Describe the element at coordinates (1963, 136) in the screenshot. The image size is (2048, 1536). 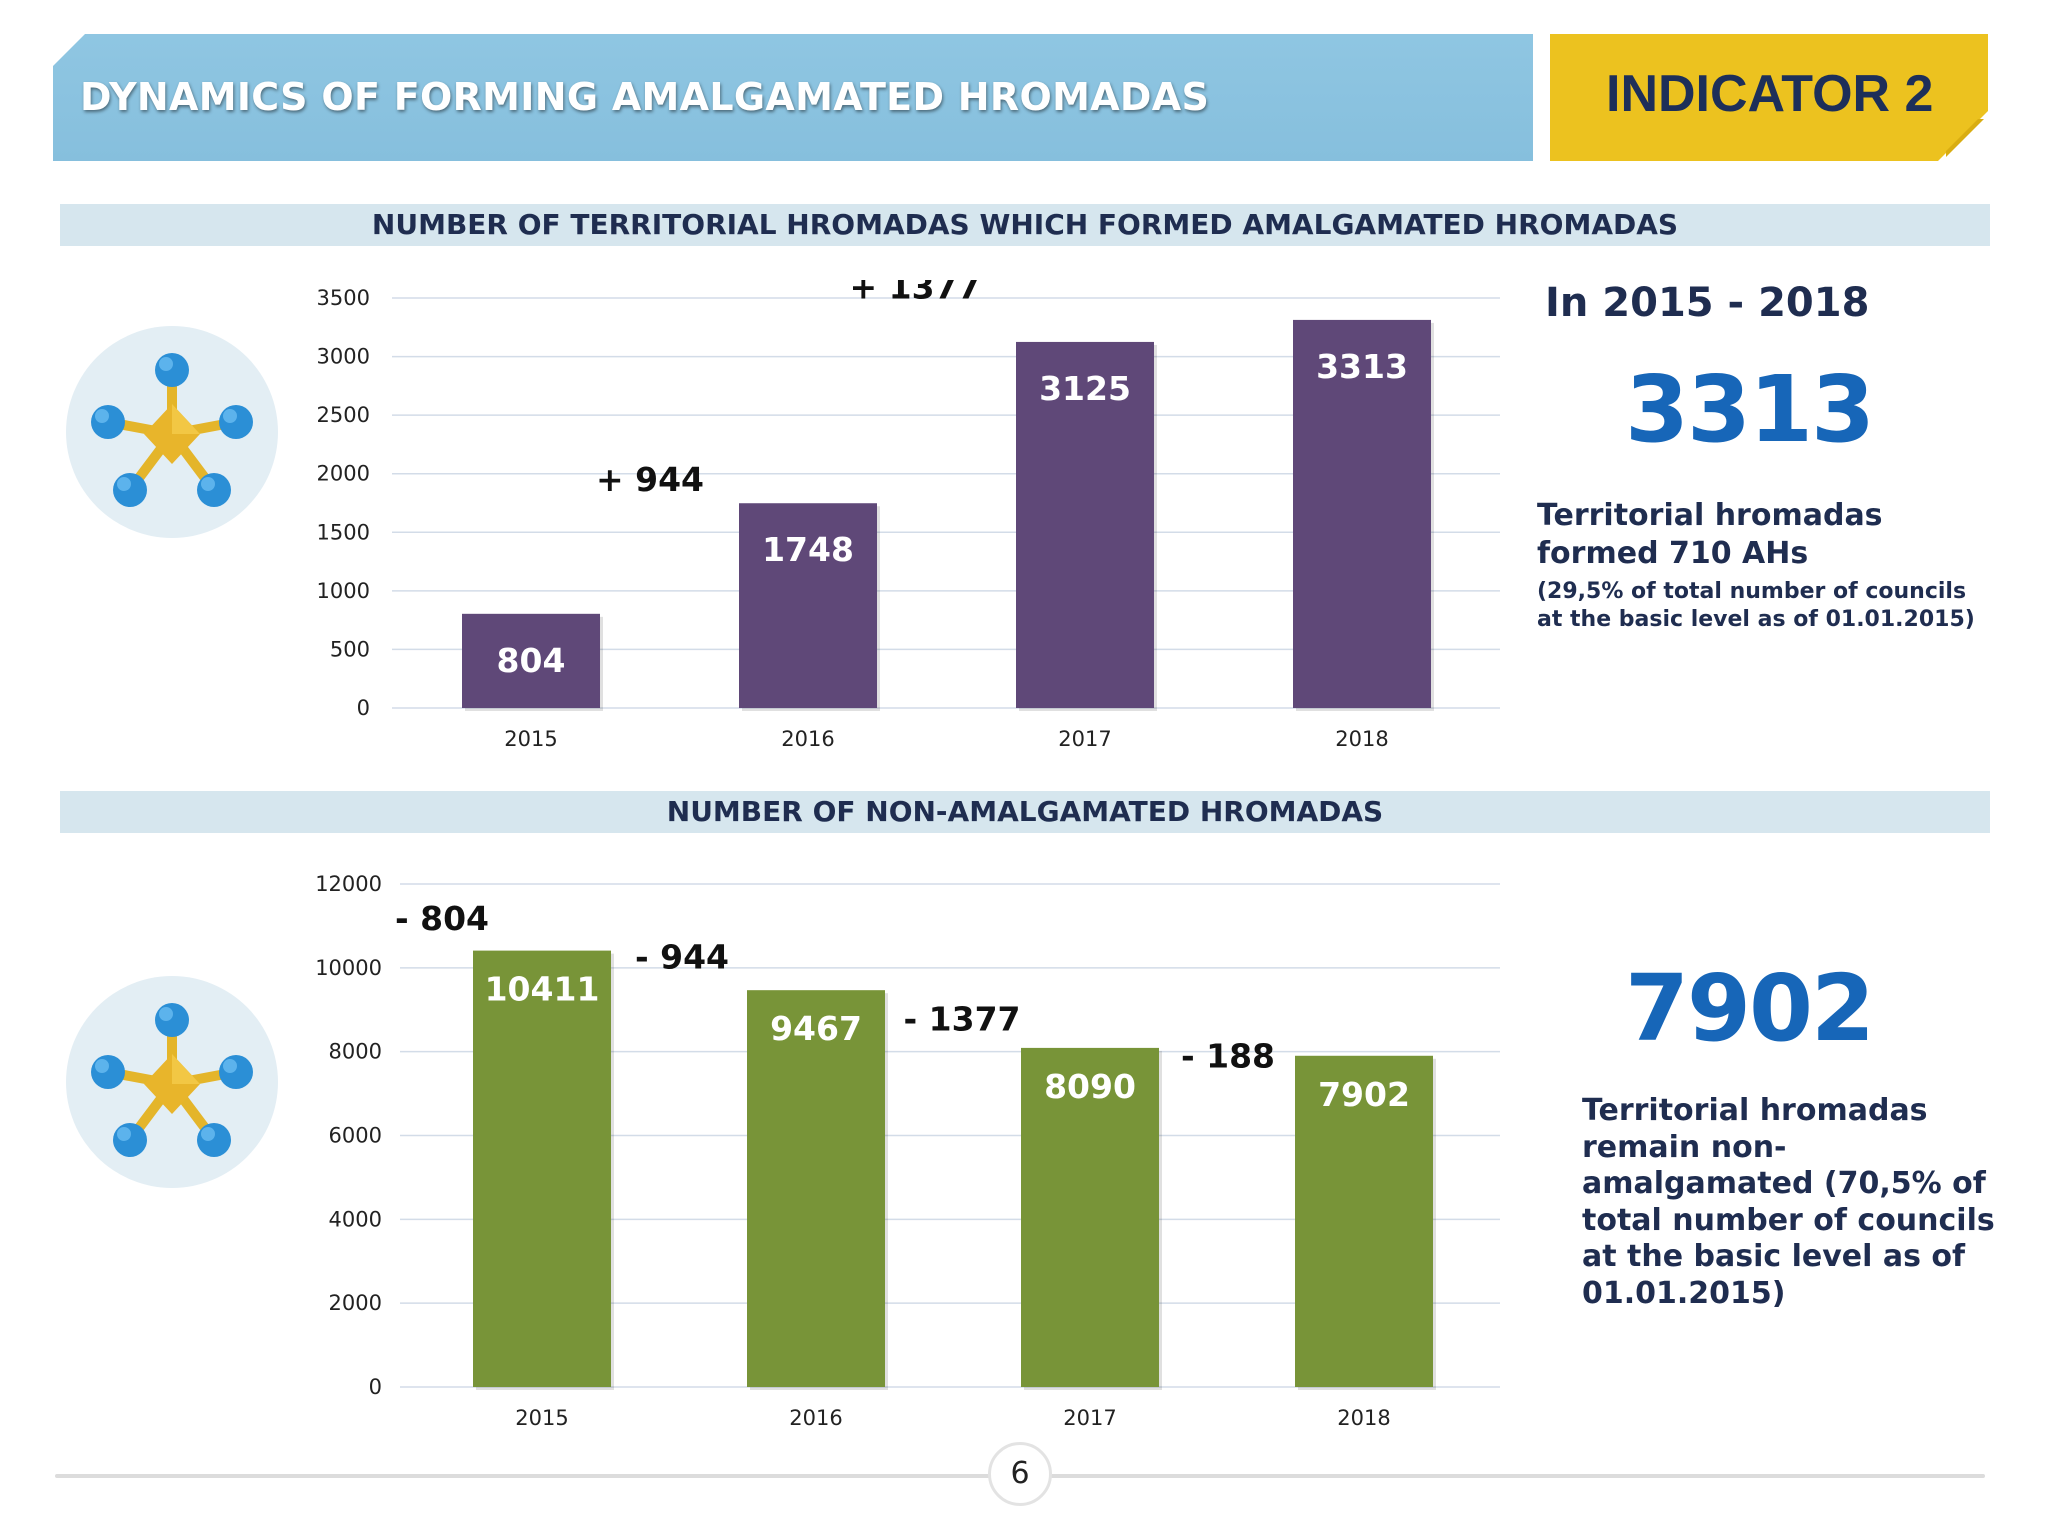
I see `page-fold-icon` at that location.